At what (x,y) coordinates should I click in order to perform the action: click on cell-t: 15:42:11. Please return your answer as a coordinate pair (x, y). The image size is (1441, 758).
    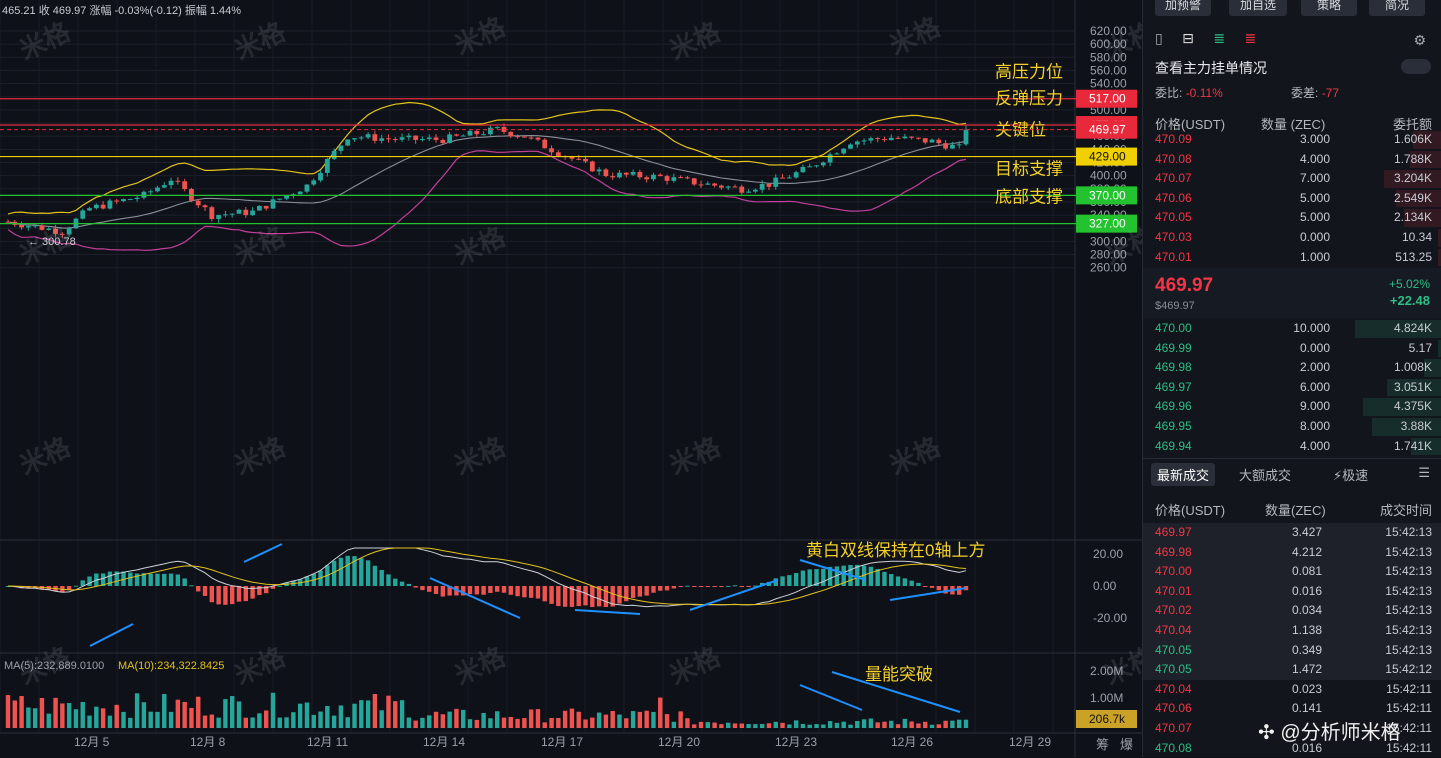
    Looking at the image, I should click on (1409, 728).